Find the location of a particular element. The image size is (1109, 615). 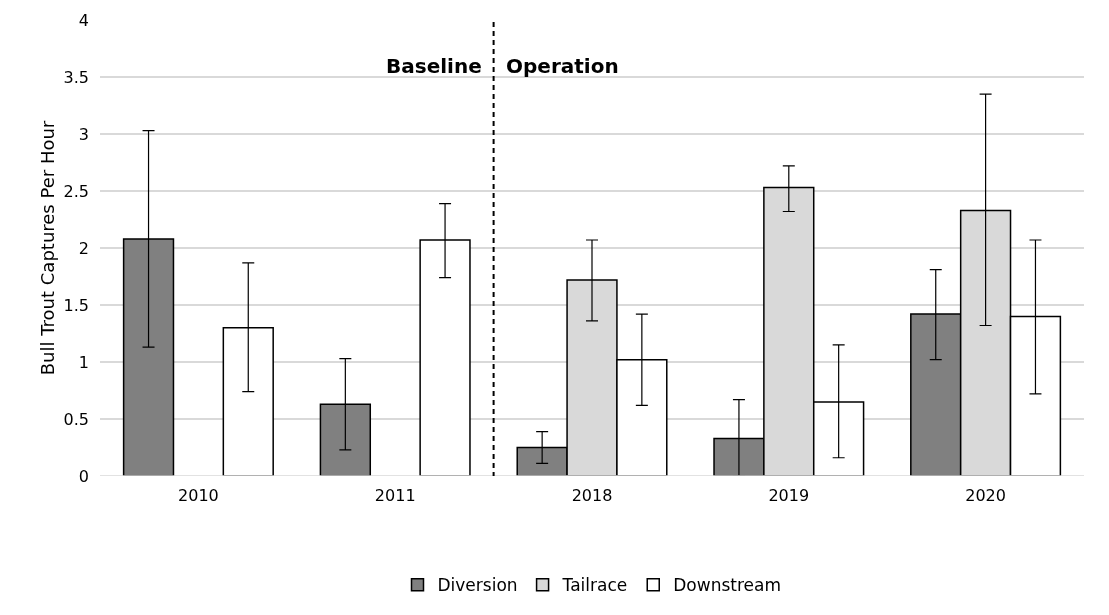

y-tick-label: 4 is located at coordinates (83, 20).